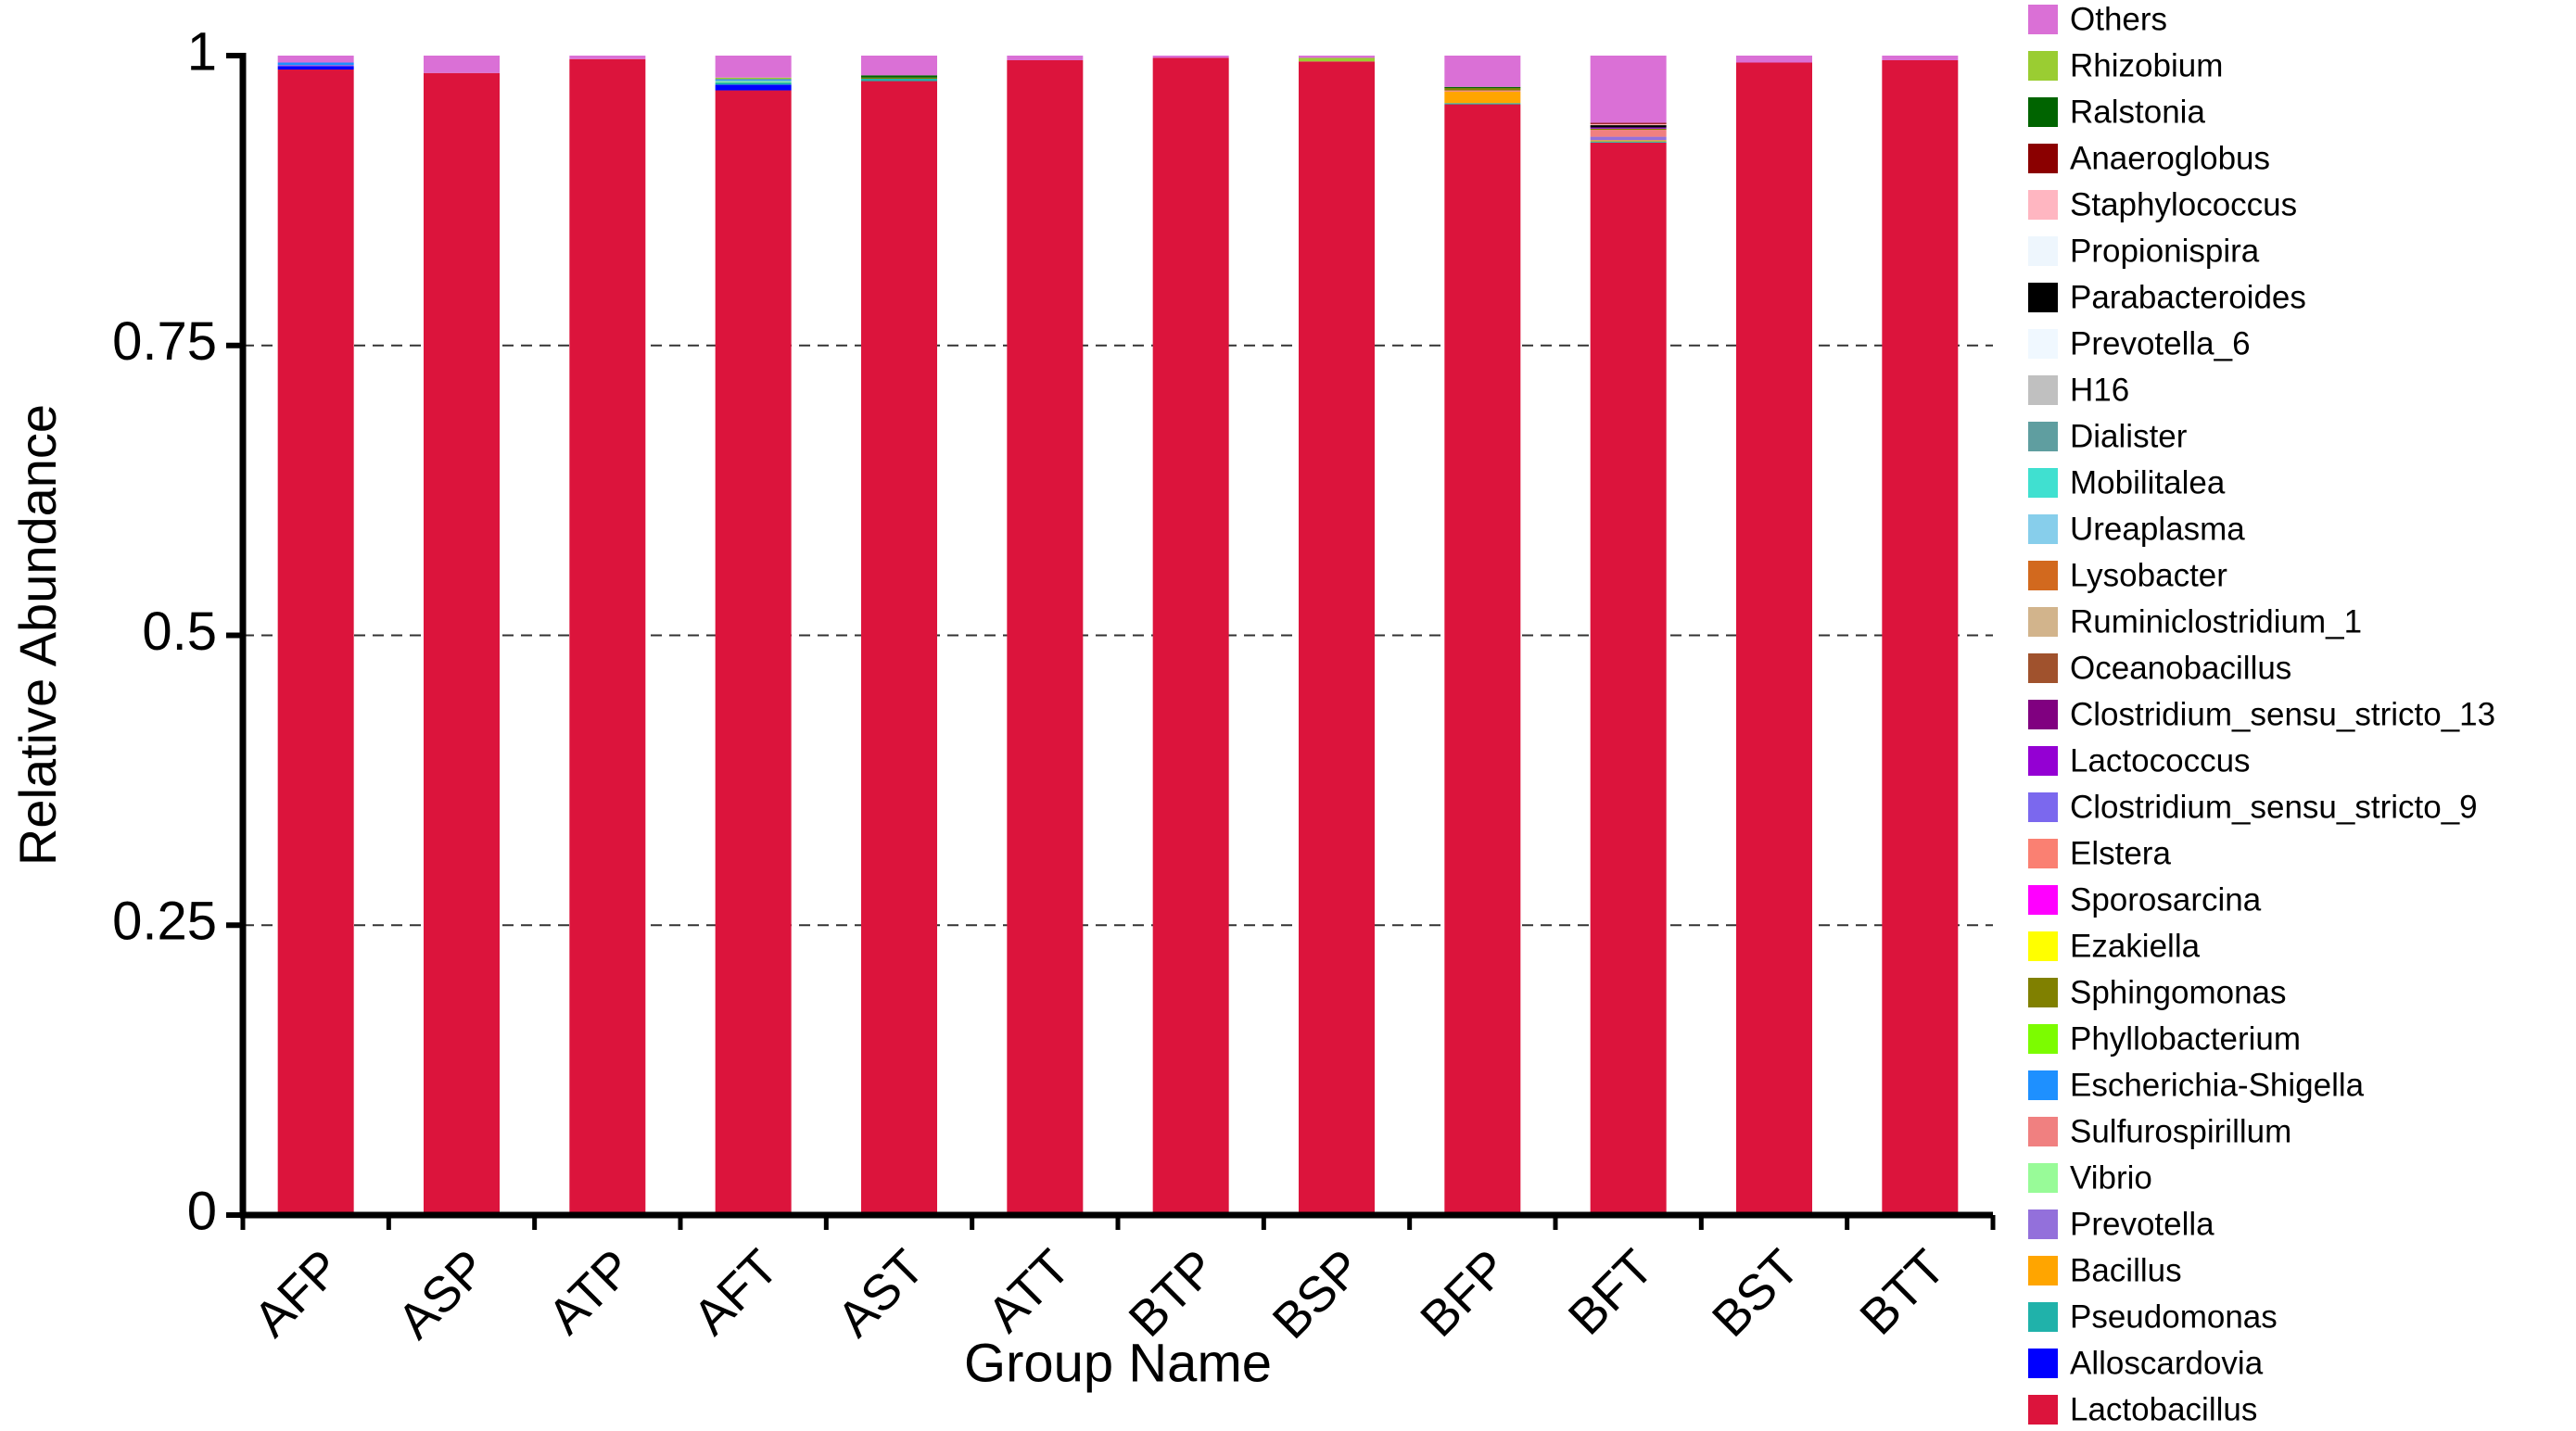  I want to click on legend-label: Pseudomonas, so click(2174, 1316).